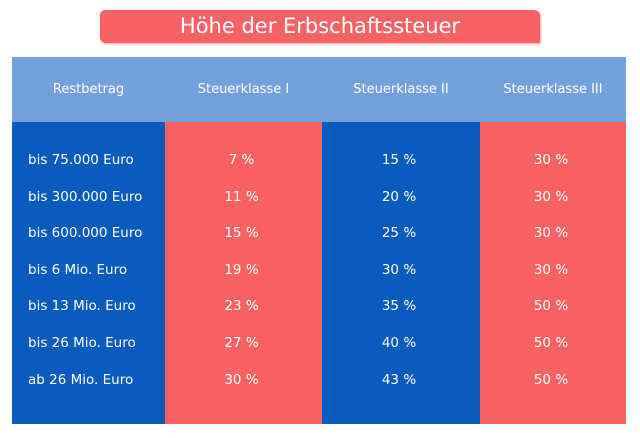  Describe the element at coordinates (85, 233) in the screenshot. I see `row-label: bis 600.000 Euro` at that location.